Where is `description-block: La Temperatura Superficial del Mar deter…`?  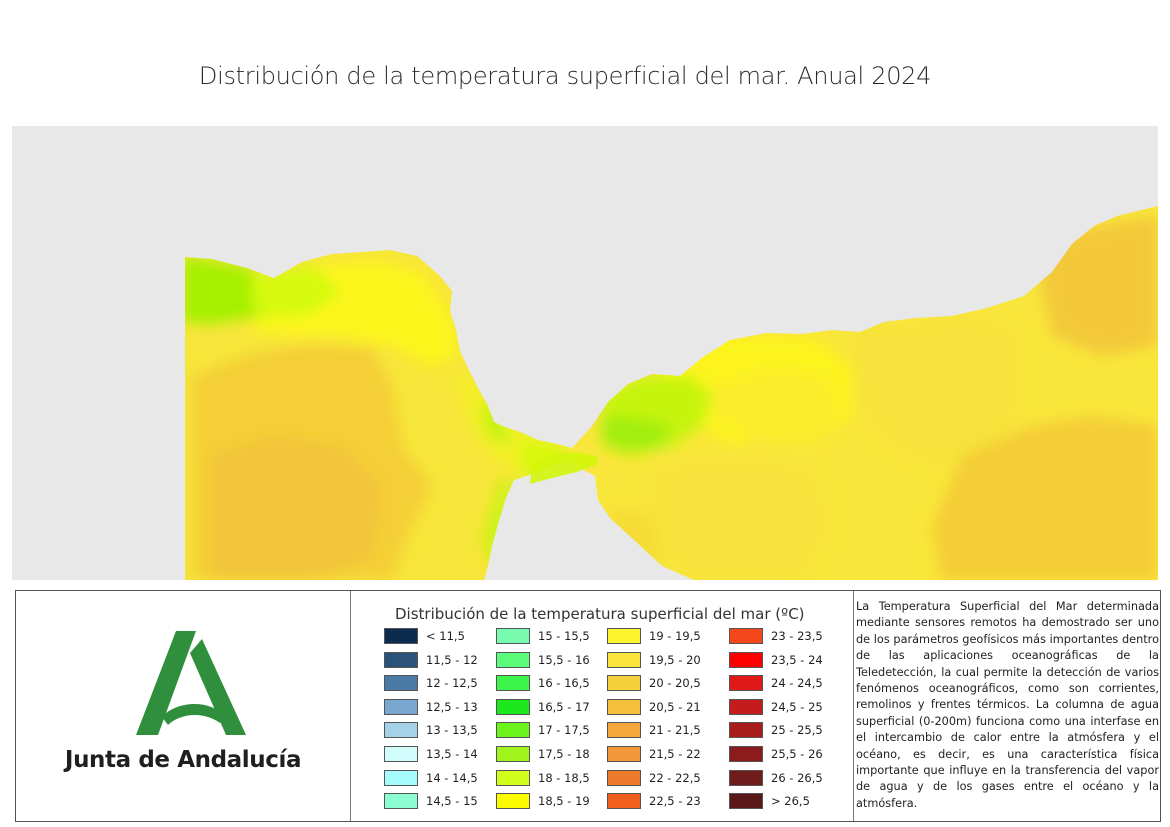
description-block: La Temperatura Superficial del Mar deter… is located at coordinates (1007, 706).